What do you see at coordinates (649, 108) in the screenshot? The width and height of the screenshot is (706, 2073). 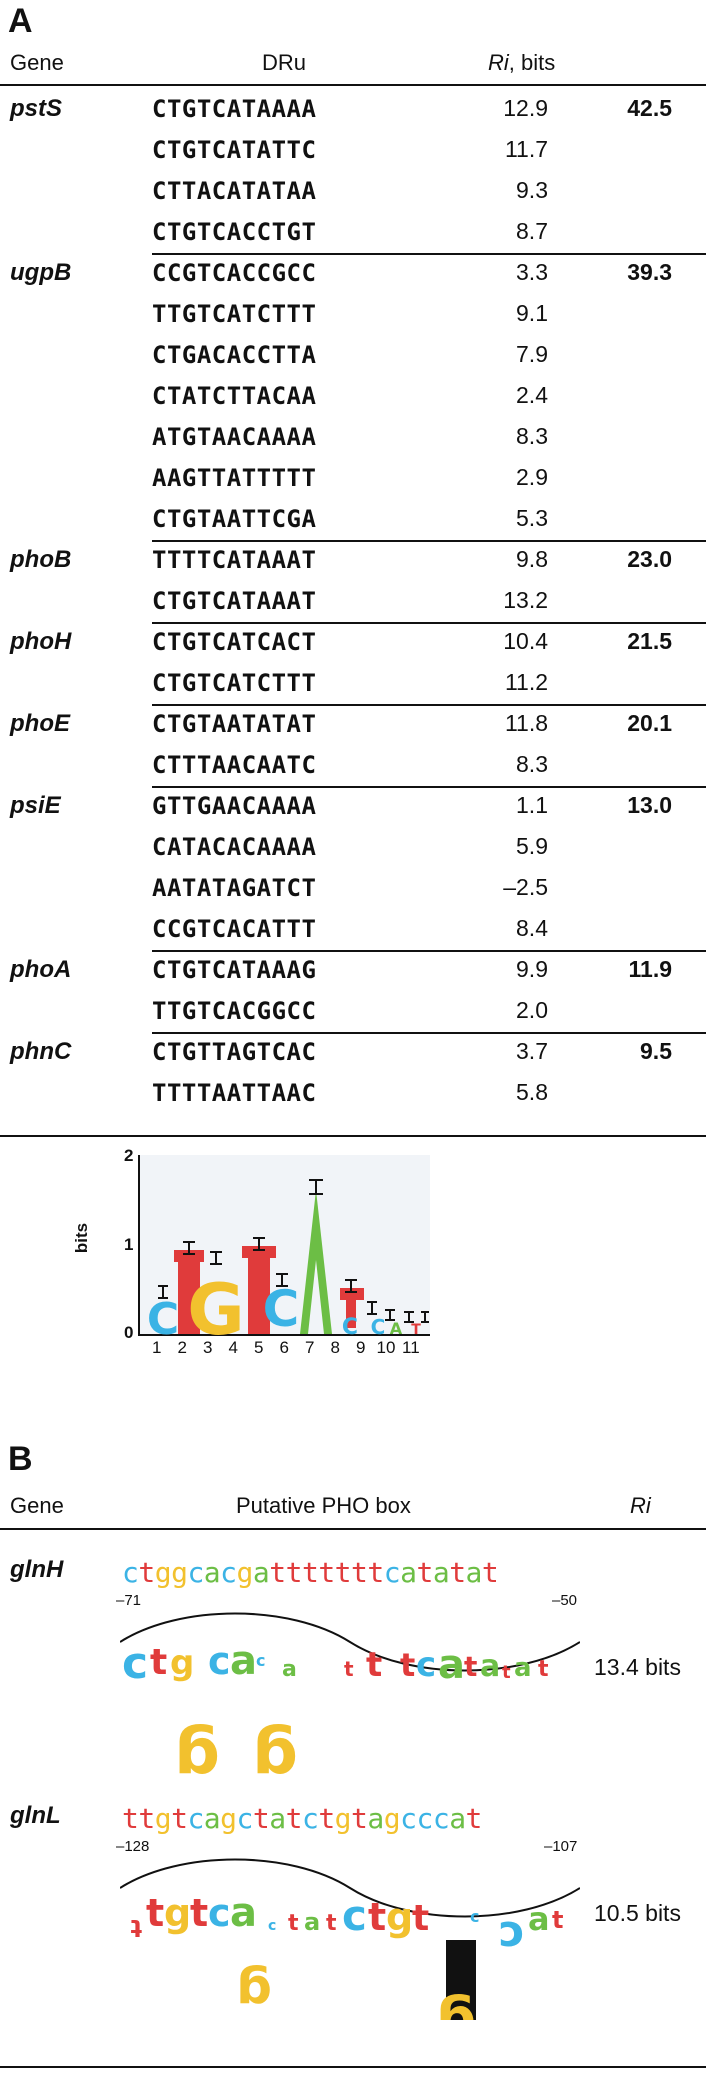 I see `total-ri: 42.5` at bounding box center [649, 108].